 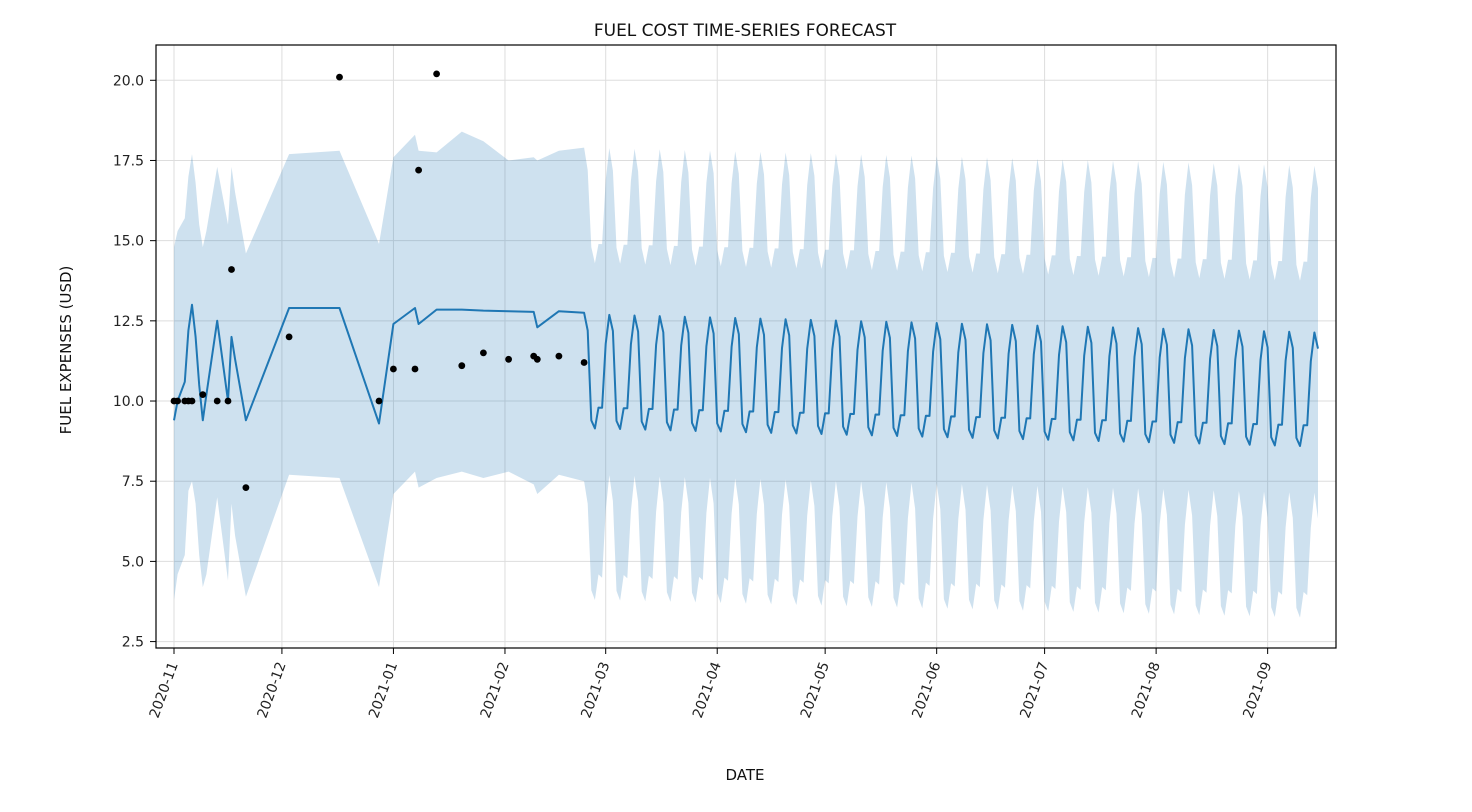 I want to click on x-tick-label: 2020-12, so click(x=272, y=690).